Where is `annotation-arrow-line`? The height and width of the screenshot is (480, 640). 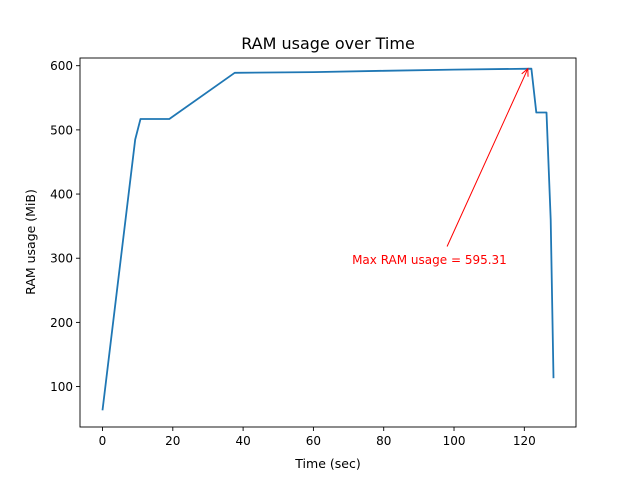
annotation-arrow-line is located at coordinates (487, 157).